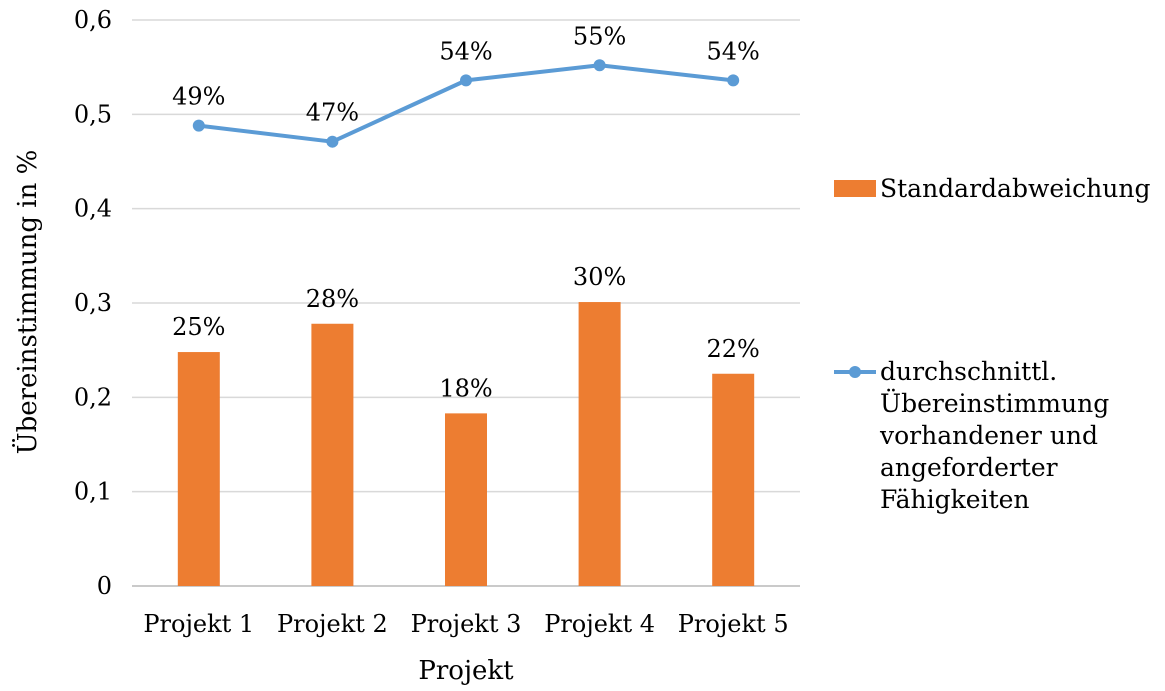  I want to click on x-axis-title: Projekt, so click(466, 671).